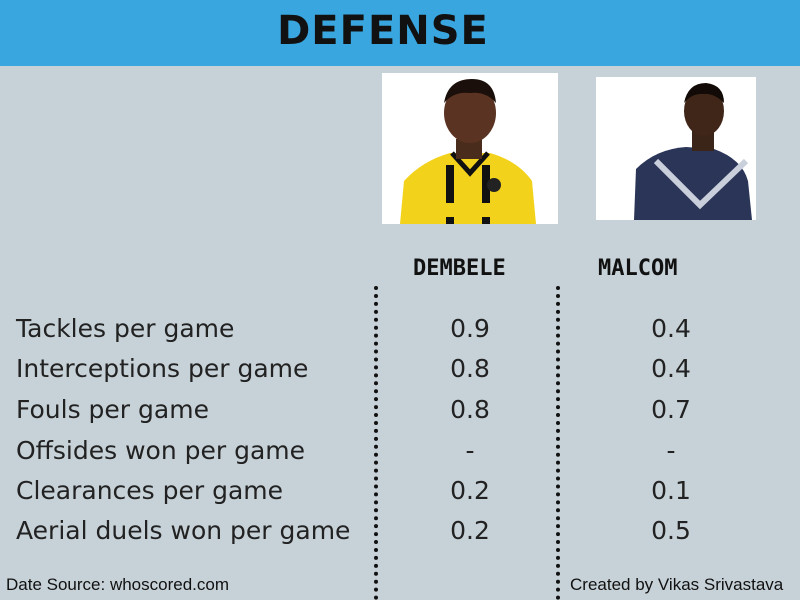 Image resolution: width=800 pixels, height=600 pixels. Describe the element at coordinates (671, 490) in the screenshot. I see `stat-value-malcom: 0.1` at that location.